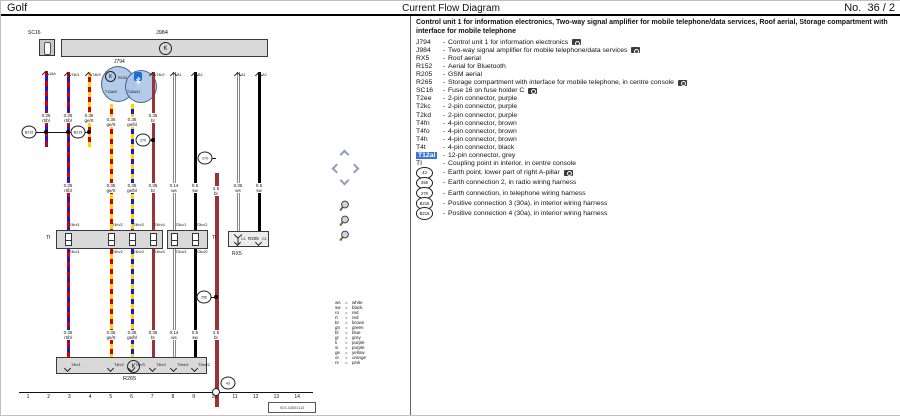  I want to click on legend-row: T4t -4-pin connector, black, so click(656, 147).